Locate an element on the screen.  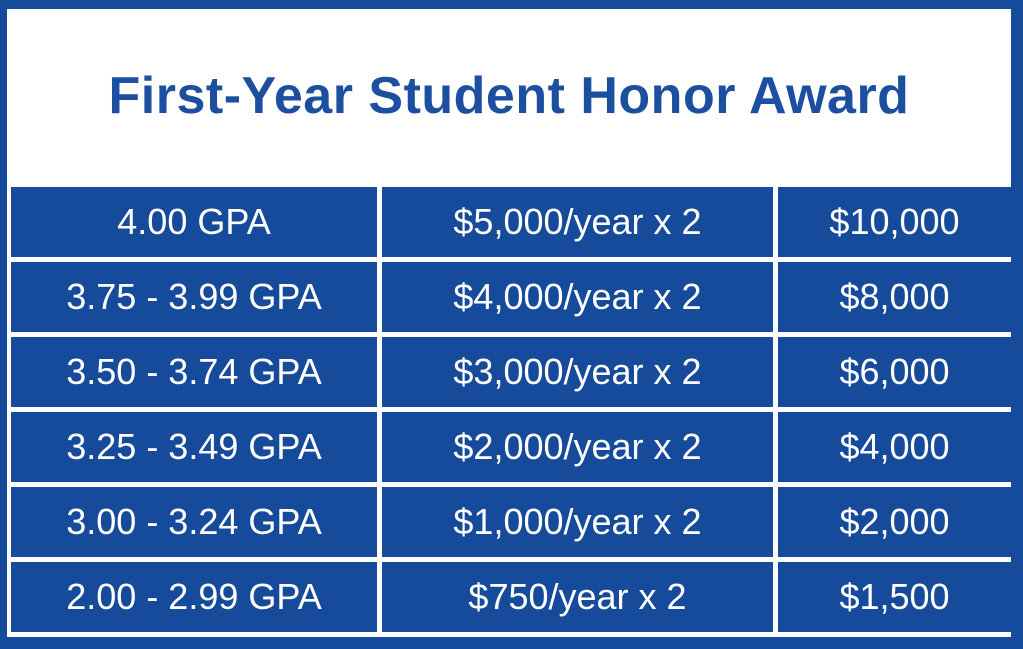
gpa-cell: 3.25 - 3.49 GPA is located at coordinates (194, 447).